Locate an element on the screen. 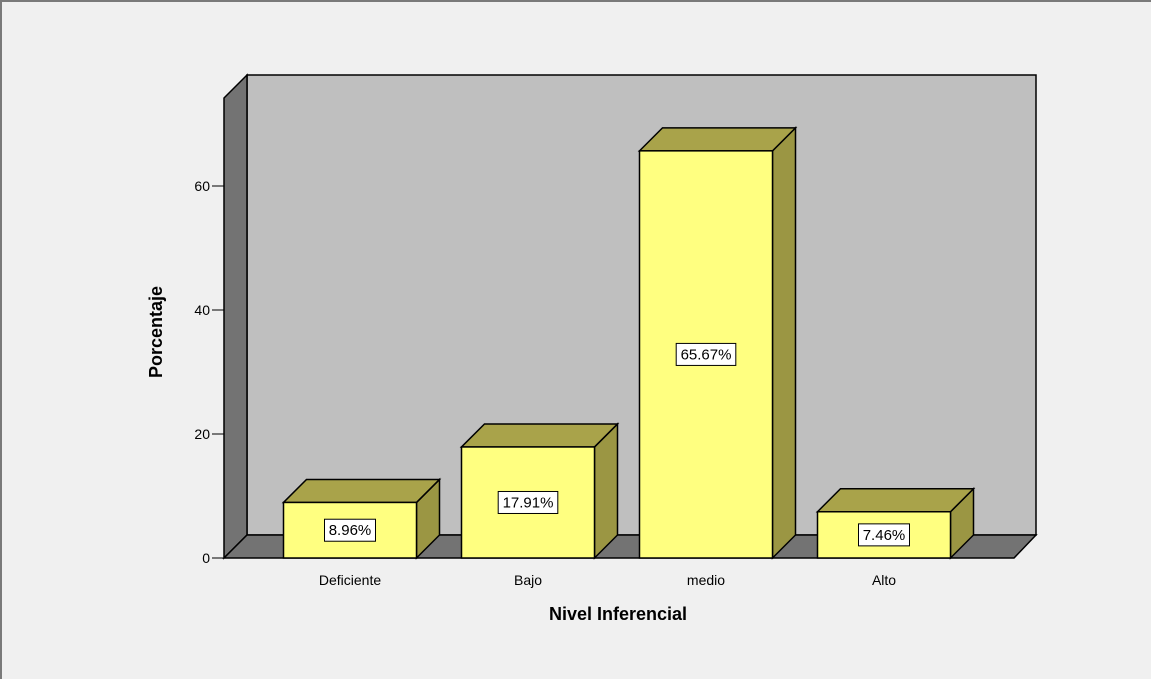 This screenshot has width=1151, height=681. y-axis-title: Porcentaje is located at coordinates (156, 332).